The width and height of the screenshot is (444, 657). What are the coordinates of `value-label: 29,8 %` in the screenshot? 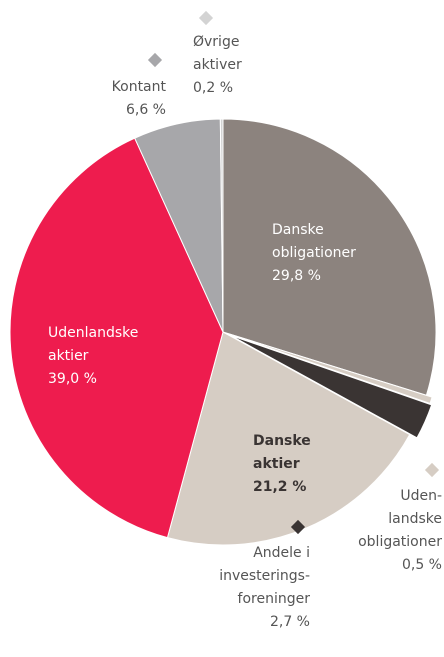 It's located at (296, 276).